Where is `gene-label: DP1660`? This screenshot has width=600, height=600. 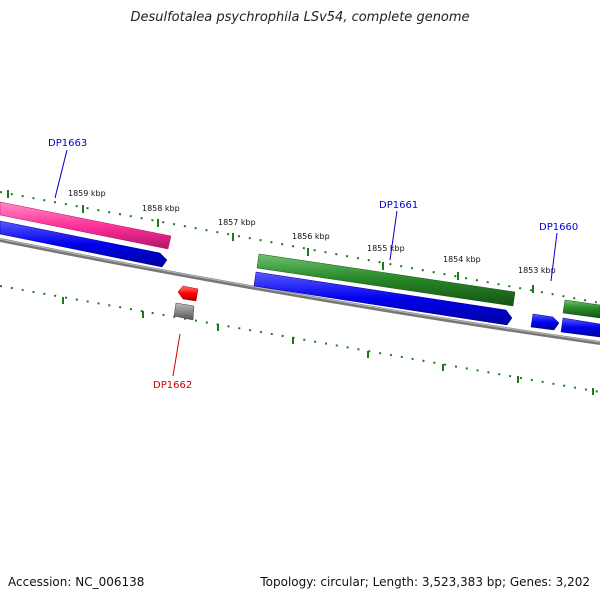
gene-label: DP1660 is located at coordinates (558, 227).